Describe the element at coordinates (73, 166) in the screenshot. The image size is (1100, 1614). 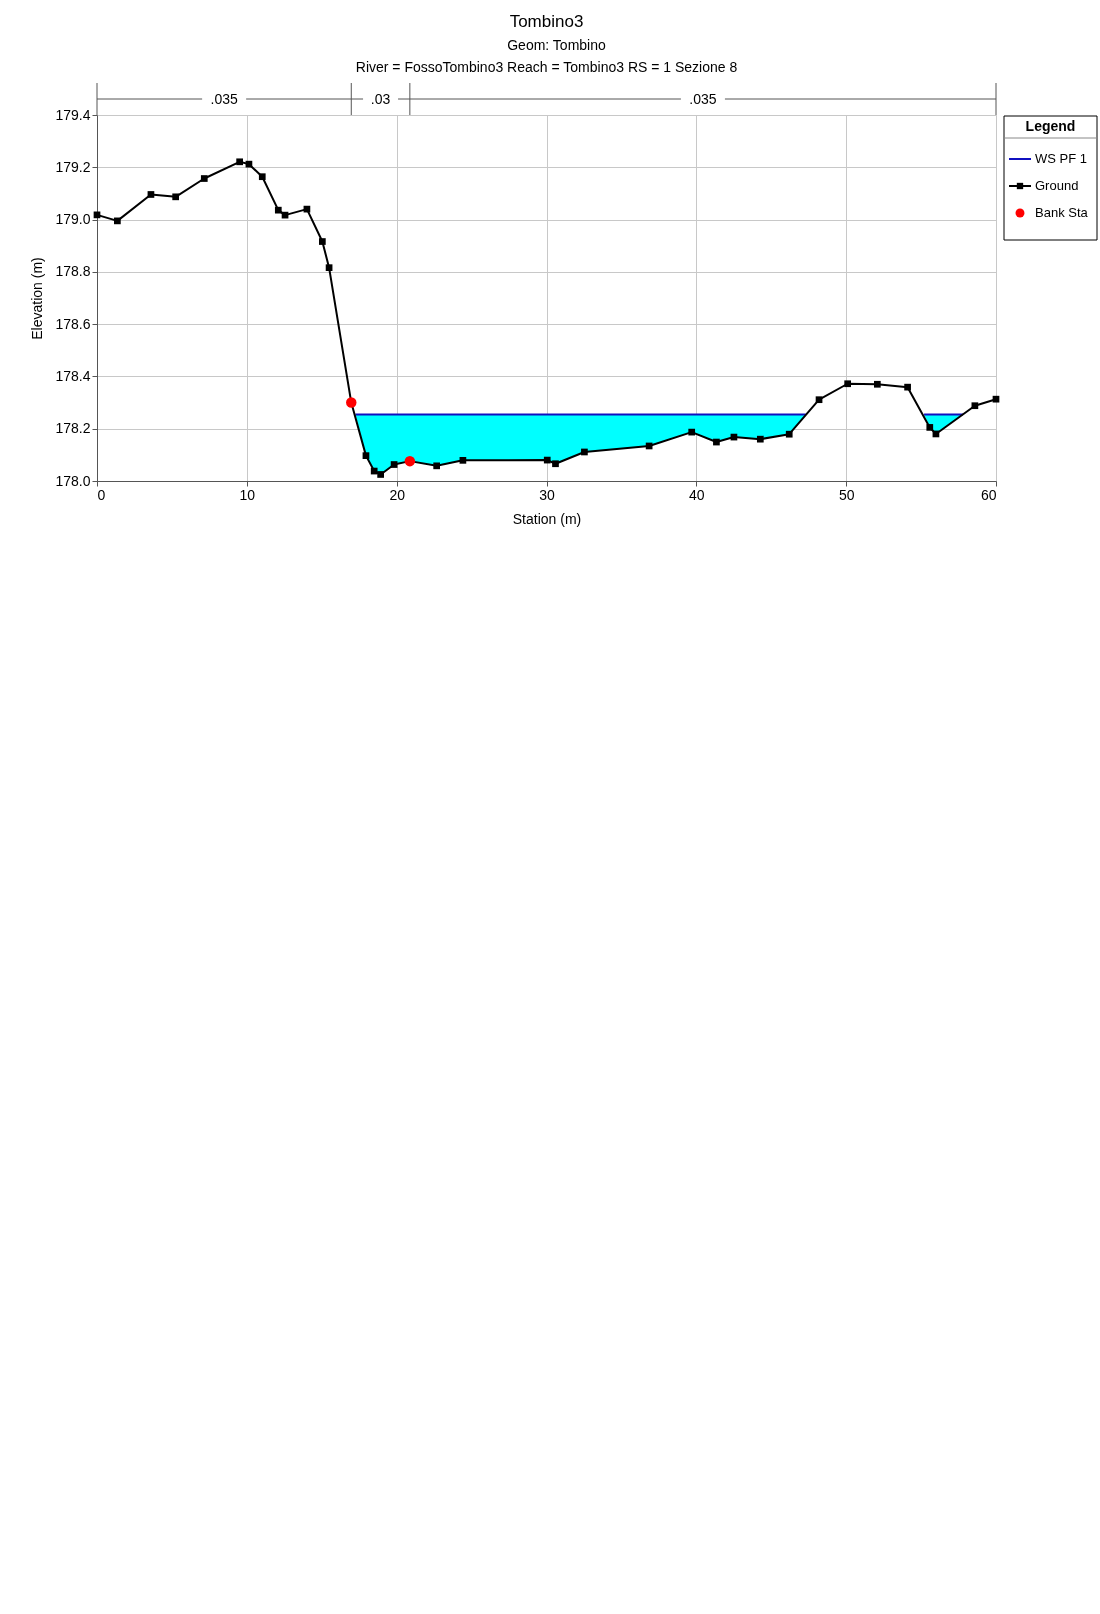
I see `y-tick-label: 179.2` at that location.